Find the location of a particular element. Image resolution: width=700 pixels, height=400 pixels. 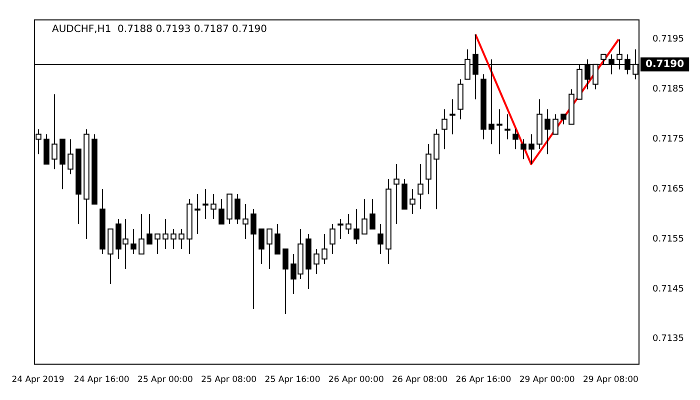

x-tick-label: 24 Apr 2019 is located at coordinates (38, 380).